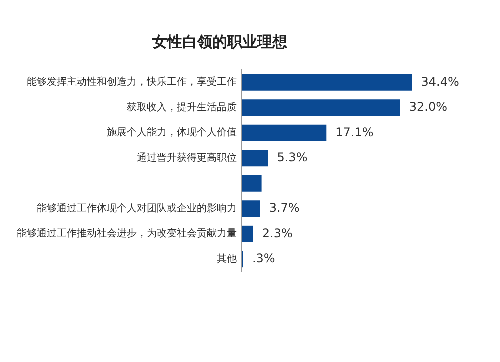 The height and width of the screenshot is (362, 500). I want to click on data-label: 34.4%, so click(440, 81).